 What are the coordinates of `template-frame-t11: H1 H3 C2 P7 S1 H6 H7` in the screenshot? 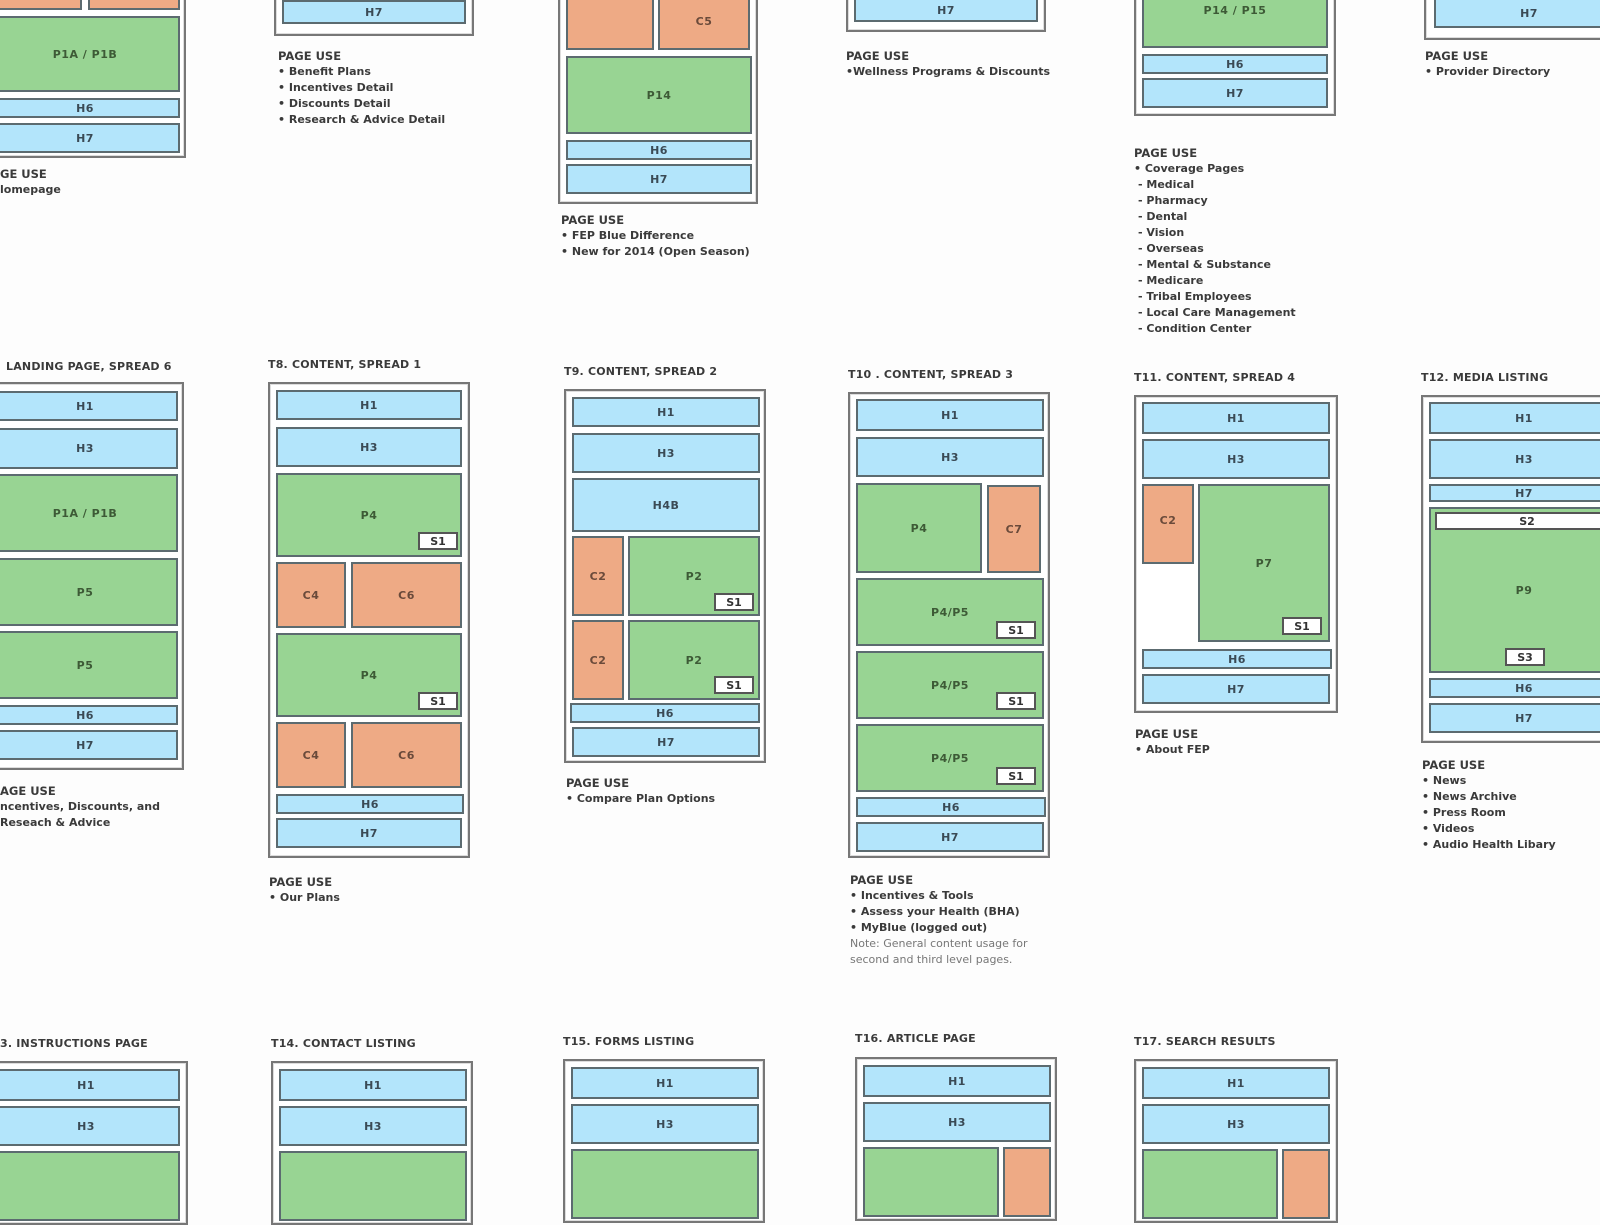 It's located at (1236, 554).